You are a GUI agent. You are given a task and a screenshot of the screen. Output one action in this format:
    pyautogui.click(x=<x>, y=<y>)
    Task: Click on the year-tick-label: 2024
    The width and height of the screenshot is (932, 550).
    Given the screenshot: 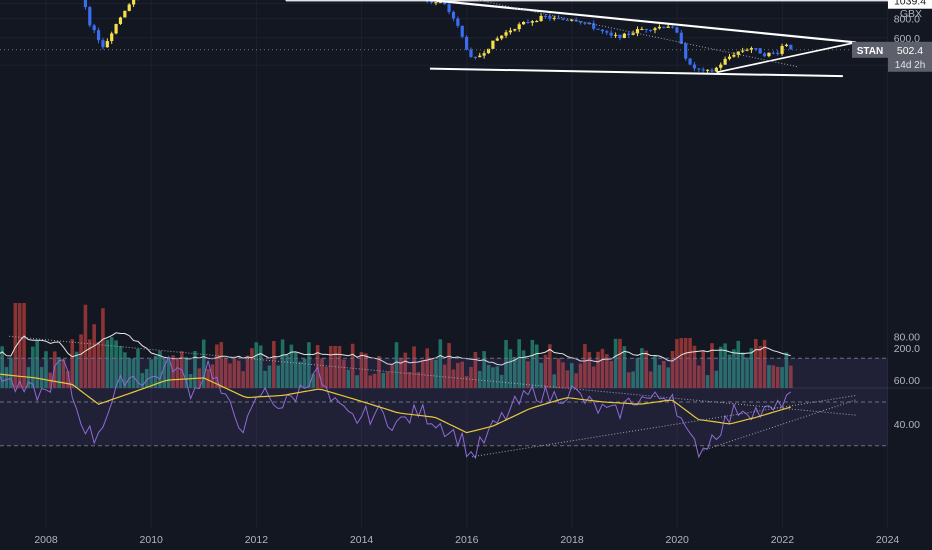 What is the action you would take?
    pyautogui.click(x=888, y=540)
    